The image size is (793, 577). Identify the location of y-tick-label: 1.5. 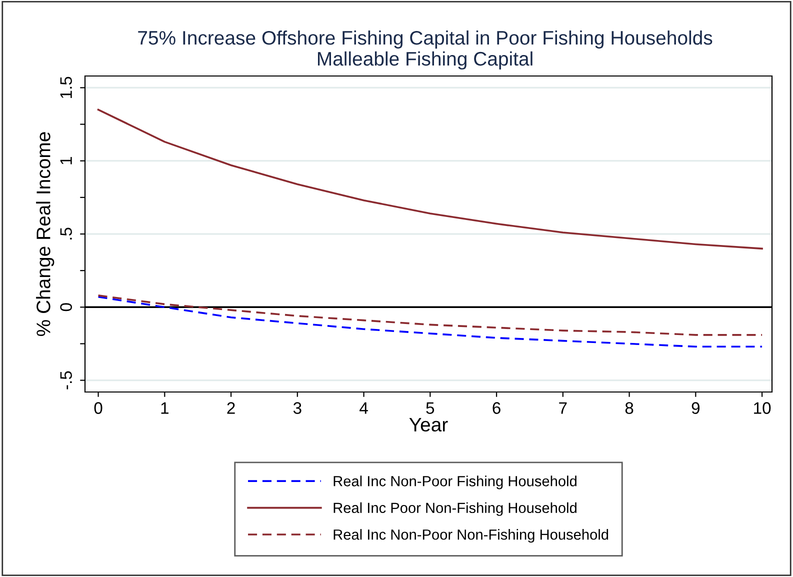
(66, 87).